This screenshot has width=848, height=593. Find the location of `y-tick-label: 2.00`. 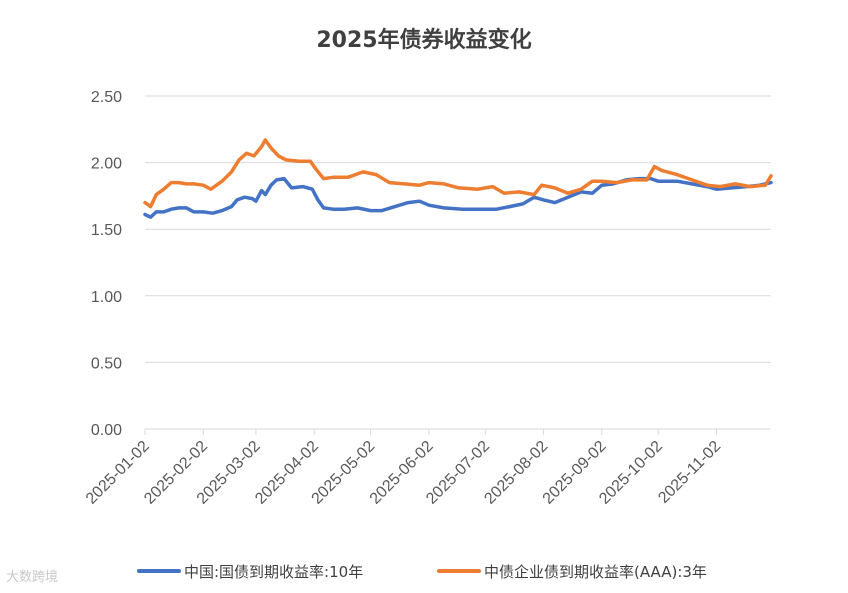

y-tick-label: 2.00 is located at coordinates (106, 164).